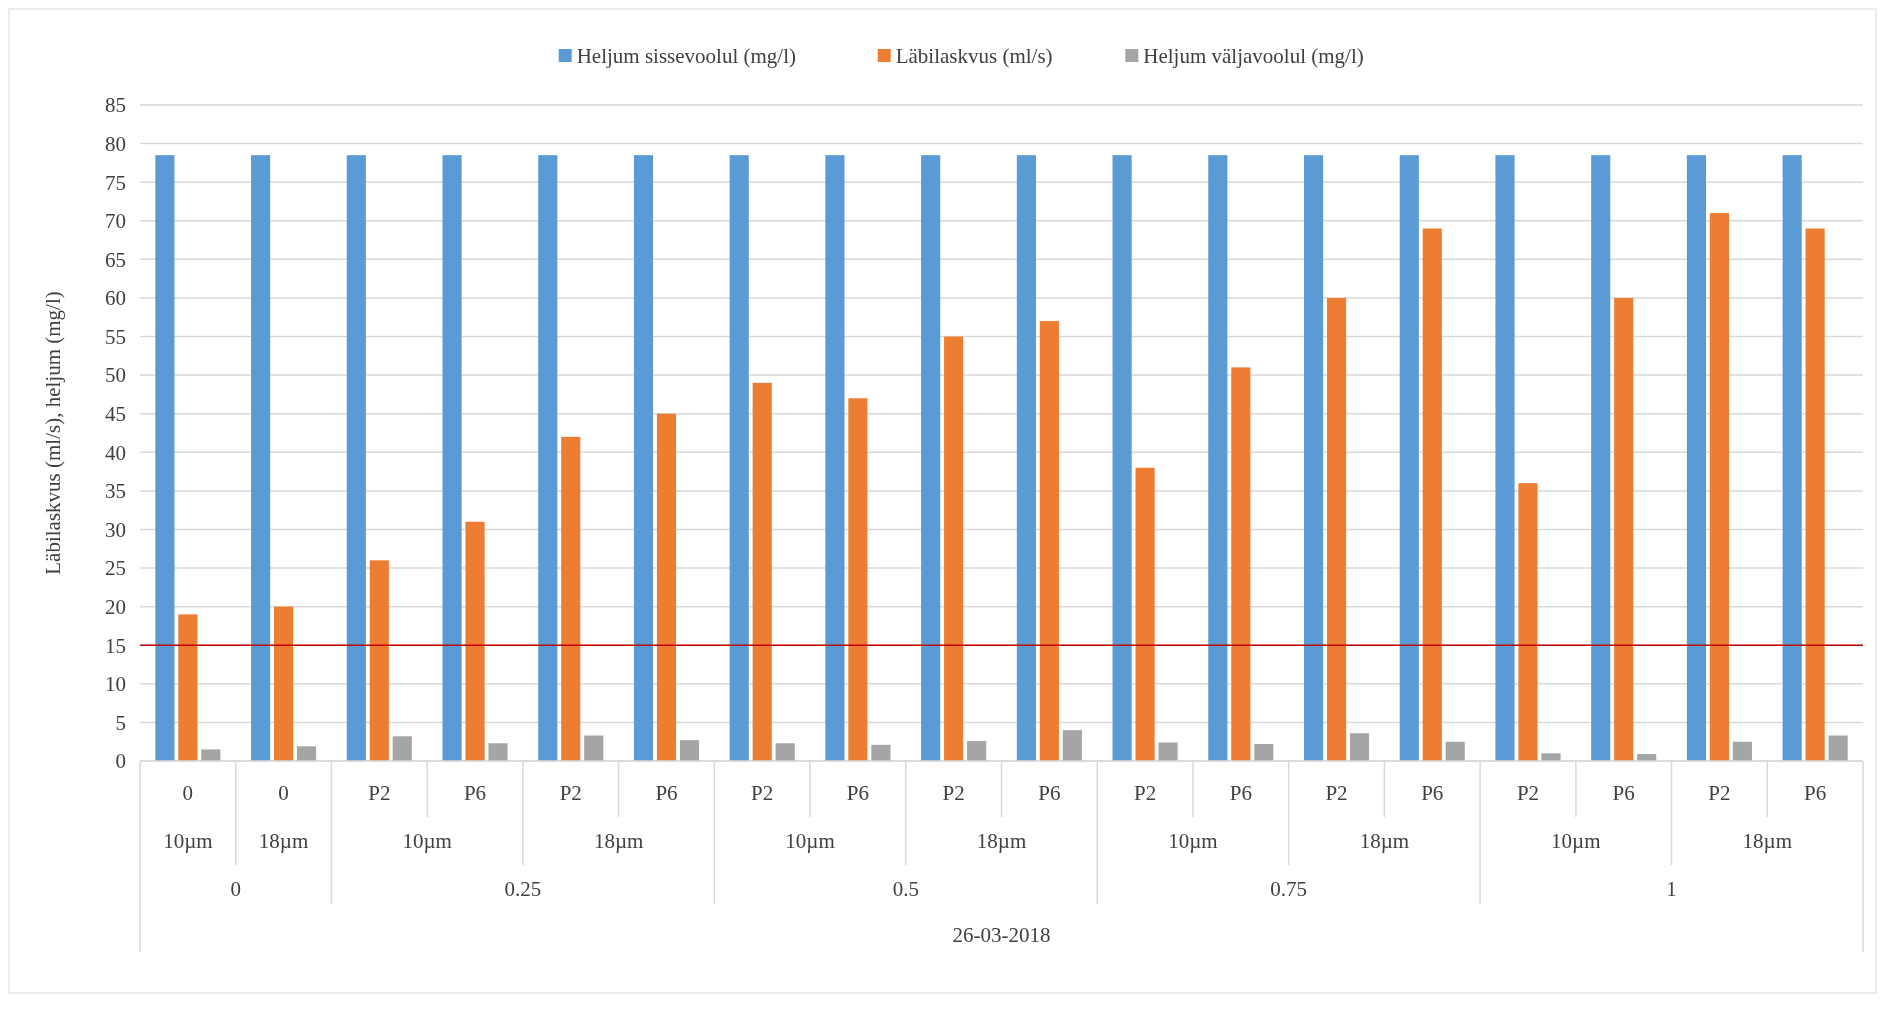 The width and height of the screenshot is (1885, 1016). What do you see at coordinates (115, 143) in the screenshot?
I see `y-tick-label: 80` at bounding box center [115, 143].